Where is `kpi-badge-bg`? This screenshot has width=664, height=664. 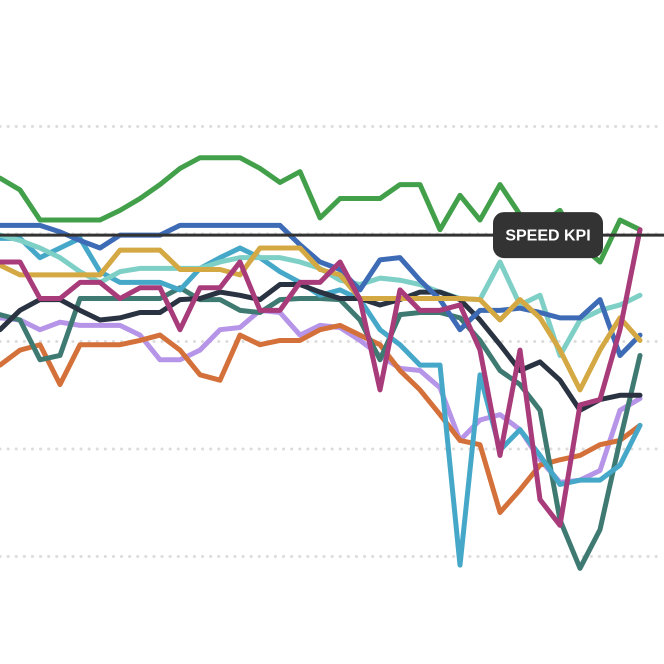 kpi-badge-bg is located at coordinates (548, 235).